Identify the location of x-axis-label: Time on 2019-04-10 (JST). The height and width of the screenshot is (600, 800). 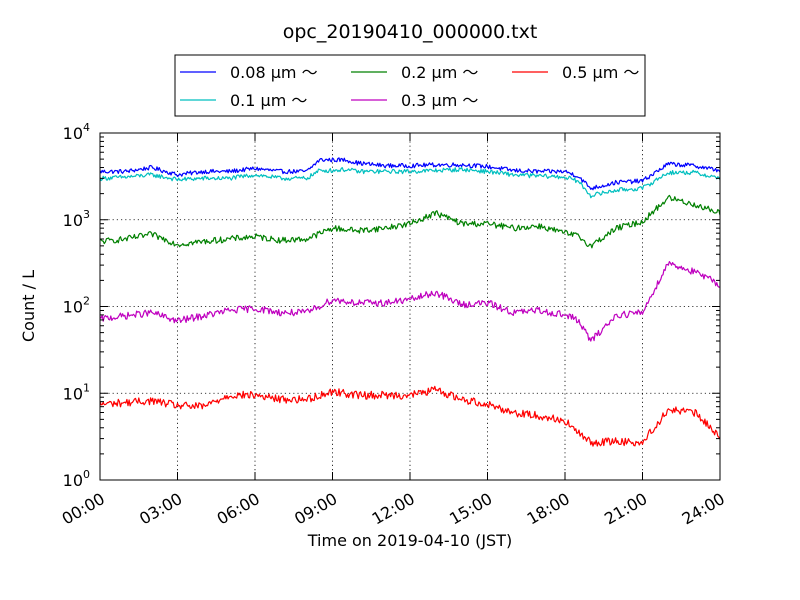
(409, 540).